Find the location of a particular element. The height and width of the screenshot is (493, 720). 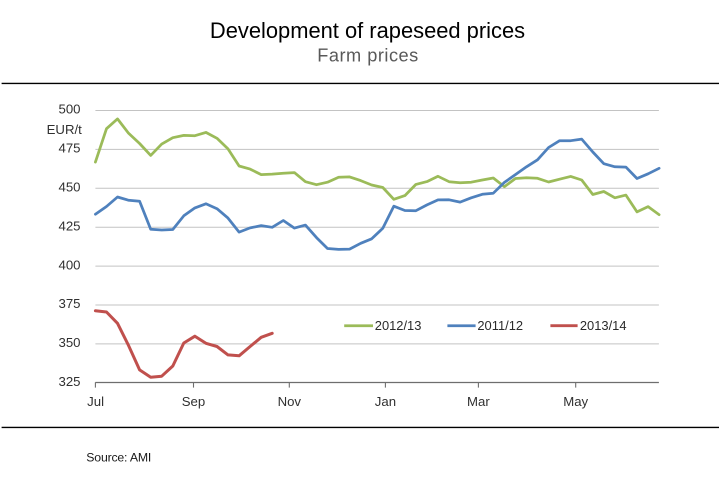

svg-text: 2011/12 is located at coordinates (500, 325).